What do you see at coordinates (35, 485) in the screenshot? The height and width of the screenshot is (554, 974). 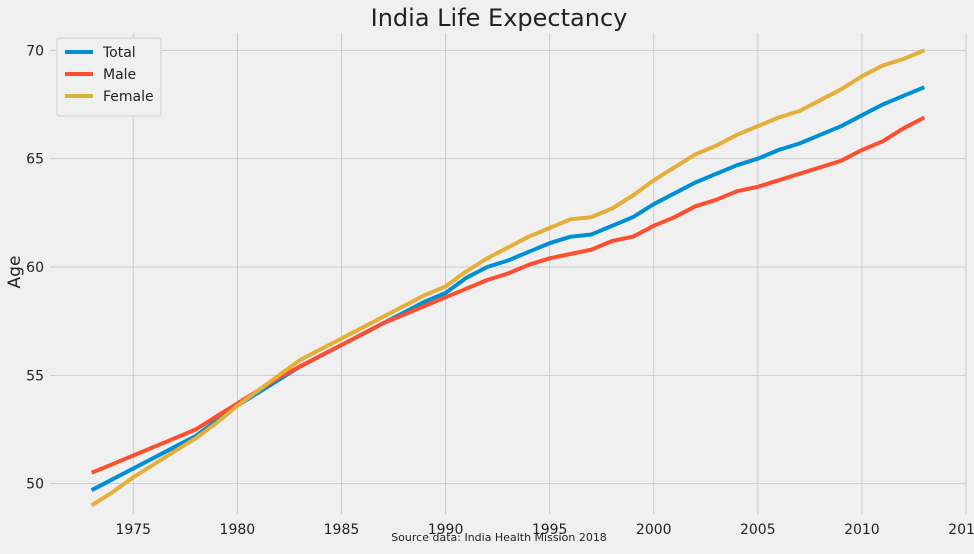 I see `y-tick-label: 50` at bounding box center [35, 485].